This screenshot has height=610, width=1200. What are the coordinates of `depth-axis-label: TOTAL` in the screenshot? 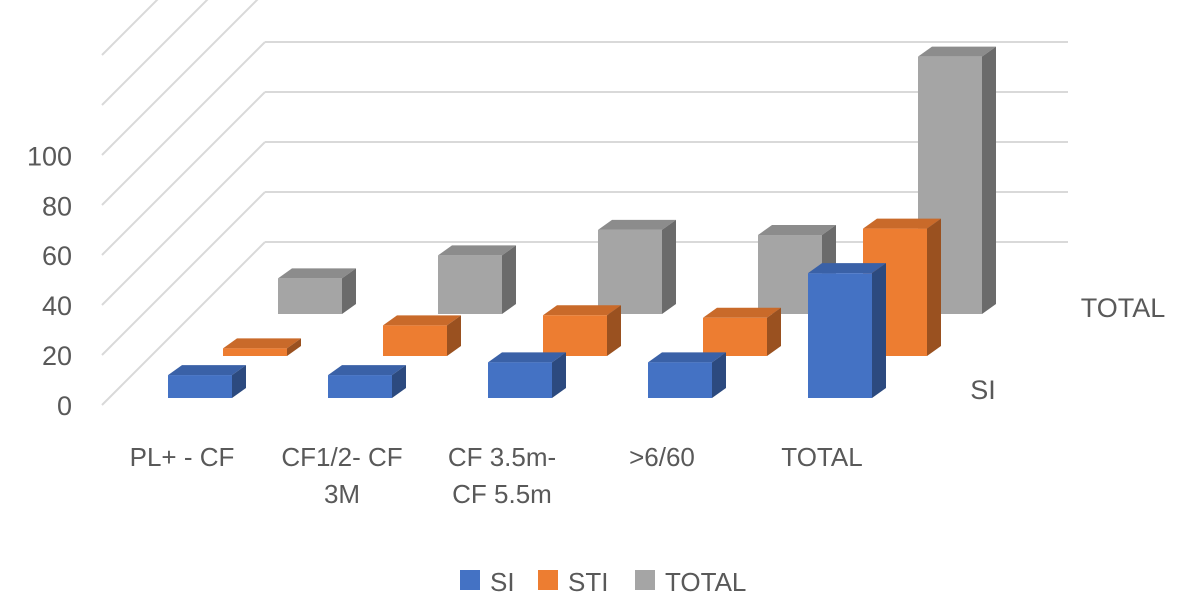 It's located at (1123, 308).